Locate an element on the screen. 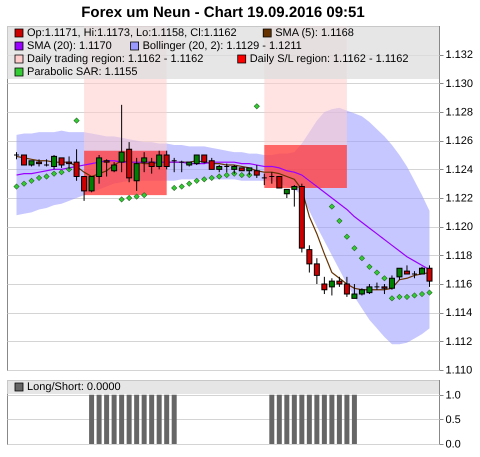 The width and height of the screenshot is (480, 457). y-tick-label: 1.114 is located at coordinates (459, 313).